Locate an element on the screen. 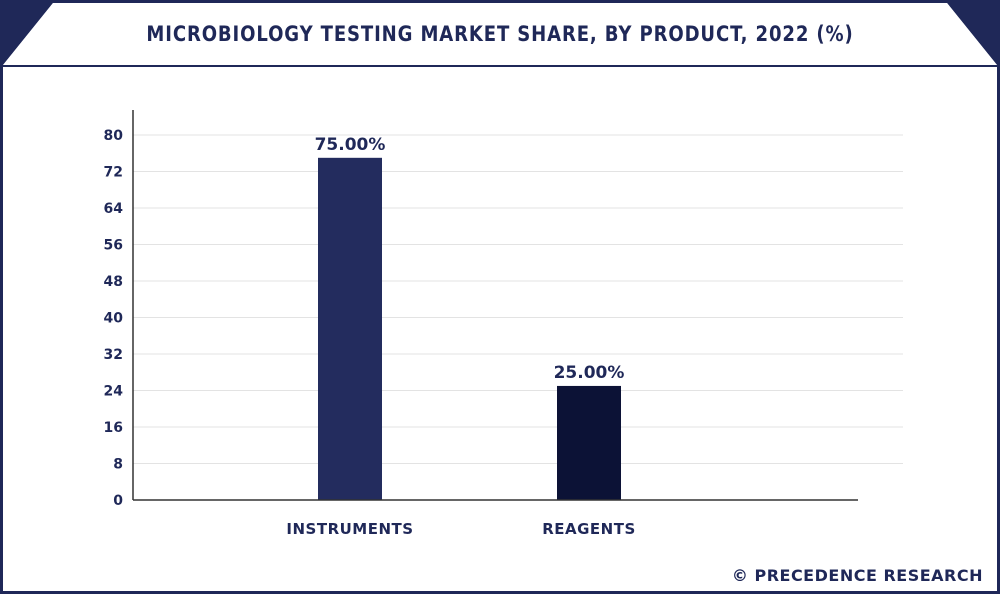  y-tick-label: 40 is located at coordinates (114, 319).